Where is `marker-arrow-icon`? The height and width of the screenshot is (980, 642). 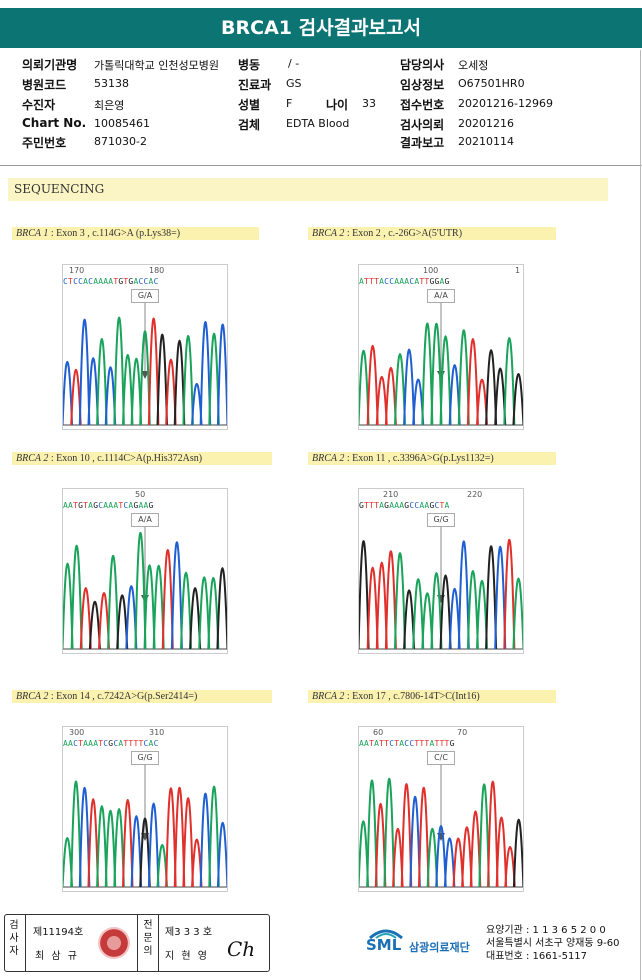 marker-arrow-icon is located at coordinates (145, 375).